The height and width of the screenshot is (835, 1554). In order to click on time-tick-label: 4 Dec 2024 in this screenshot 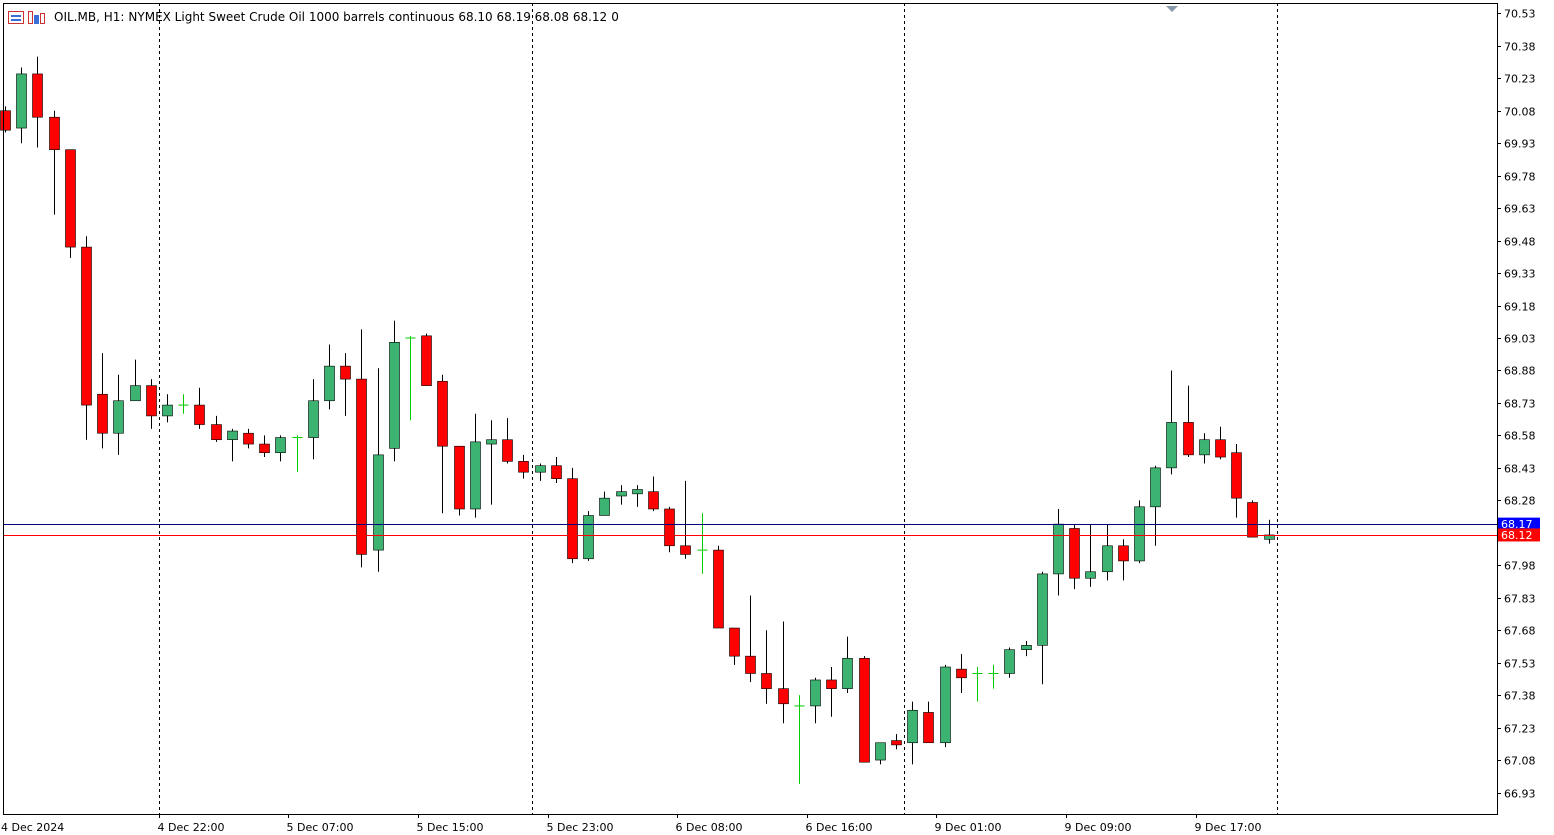, I will do `click(32, 827)`.